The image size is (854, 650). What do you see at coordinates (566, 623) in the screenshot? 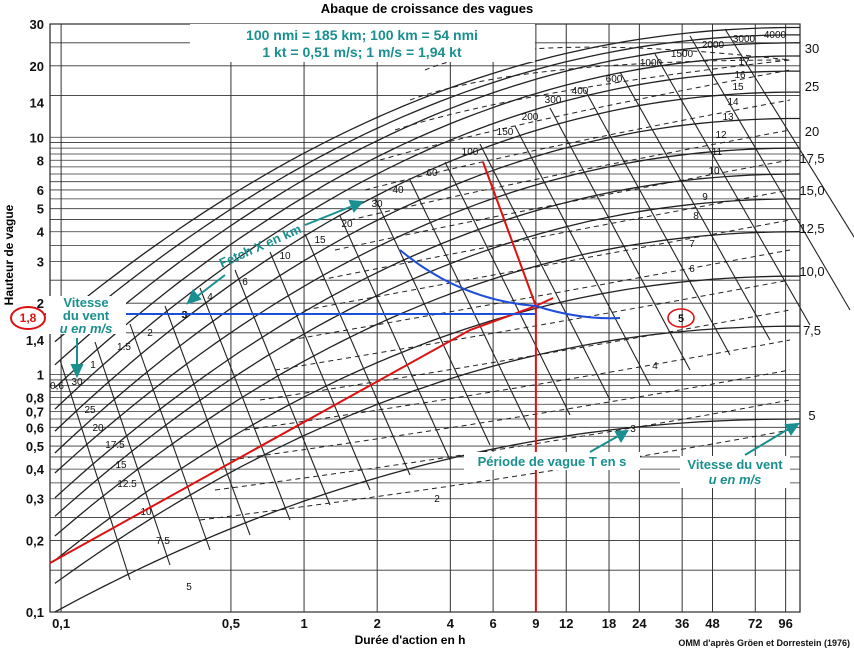
I see `x-tick-label: 12` at bounding box center [566, 623].